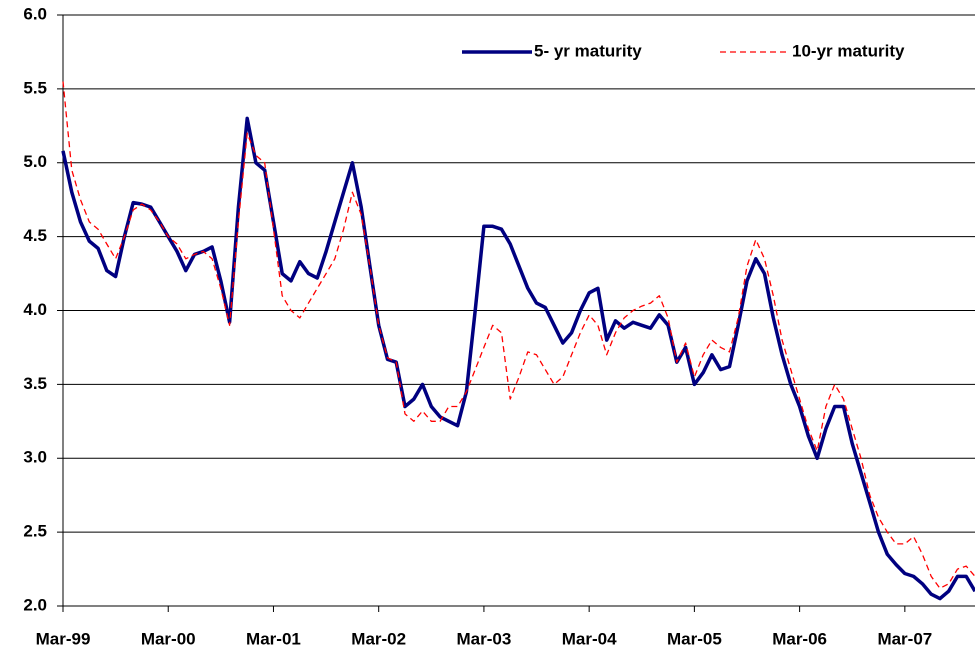 This screenshot has width=975, height=657. Describe the element at coordinates (35, 604) in the screenshot. I see `y-tick-label: 2.0` at that location.